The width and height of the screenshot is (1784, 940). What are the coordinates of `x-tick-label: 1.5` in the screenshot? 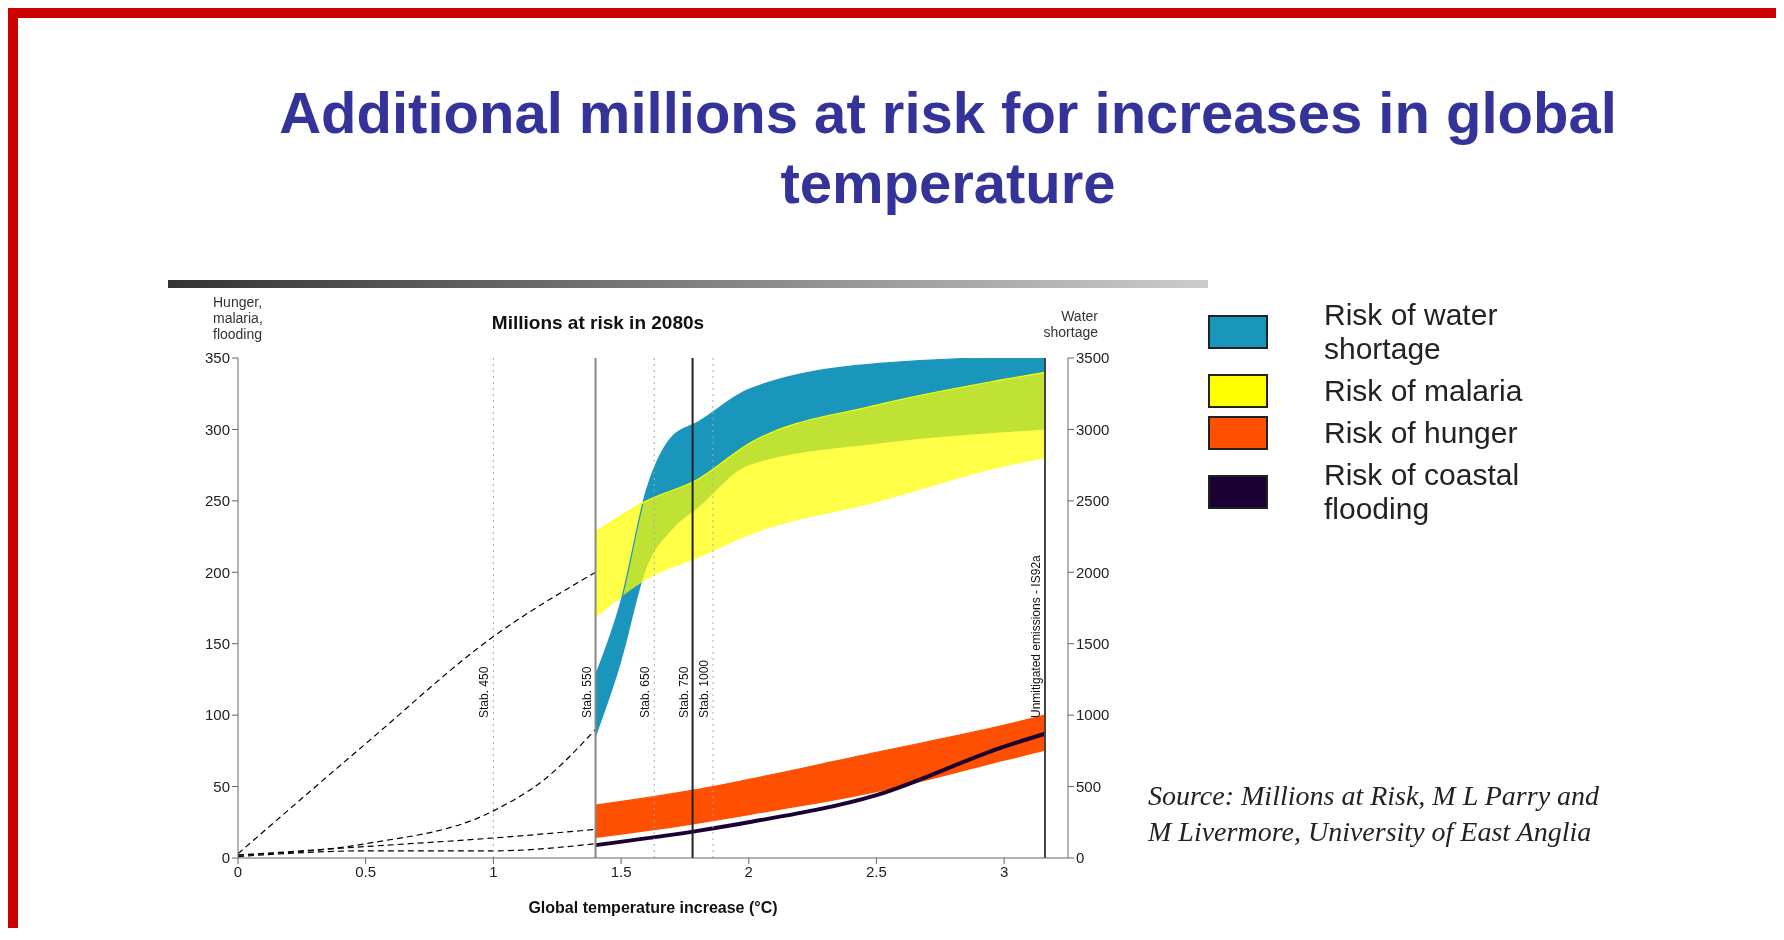 It's located at (621, 871).